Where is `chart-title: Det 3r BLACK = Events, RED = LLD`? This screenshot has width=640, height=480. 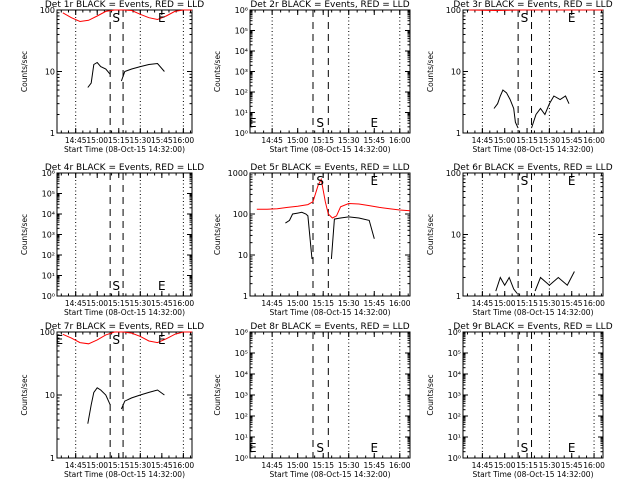
chart-title: Det 3r BLACK = Events, RED = LLD is located at coordinates (532, 5).